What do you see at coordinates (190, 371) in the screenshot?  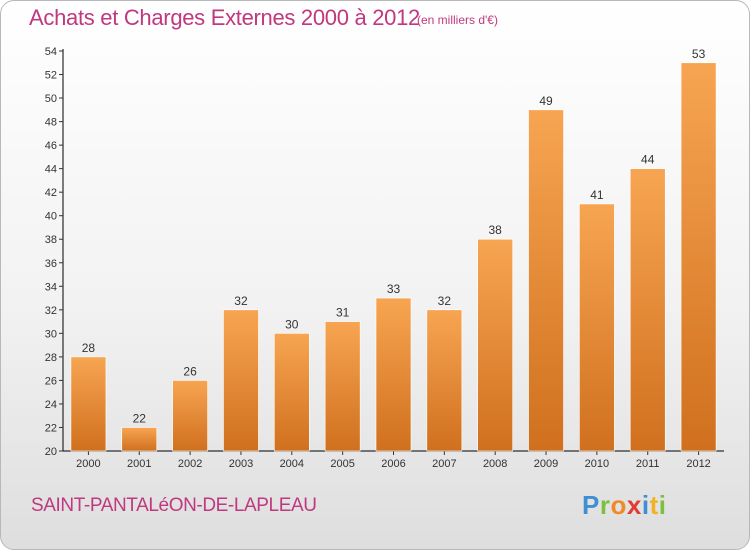 I see `data-label: 26` at bounding box center [190, 371].